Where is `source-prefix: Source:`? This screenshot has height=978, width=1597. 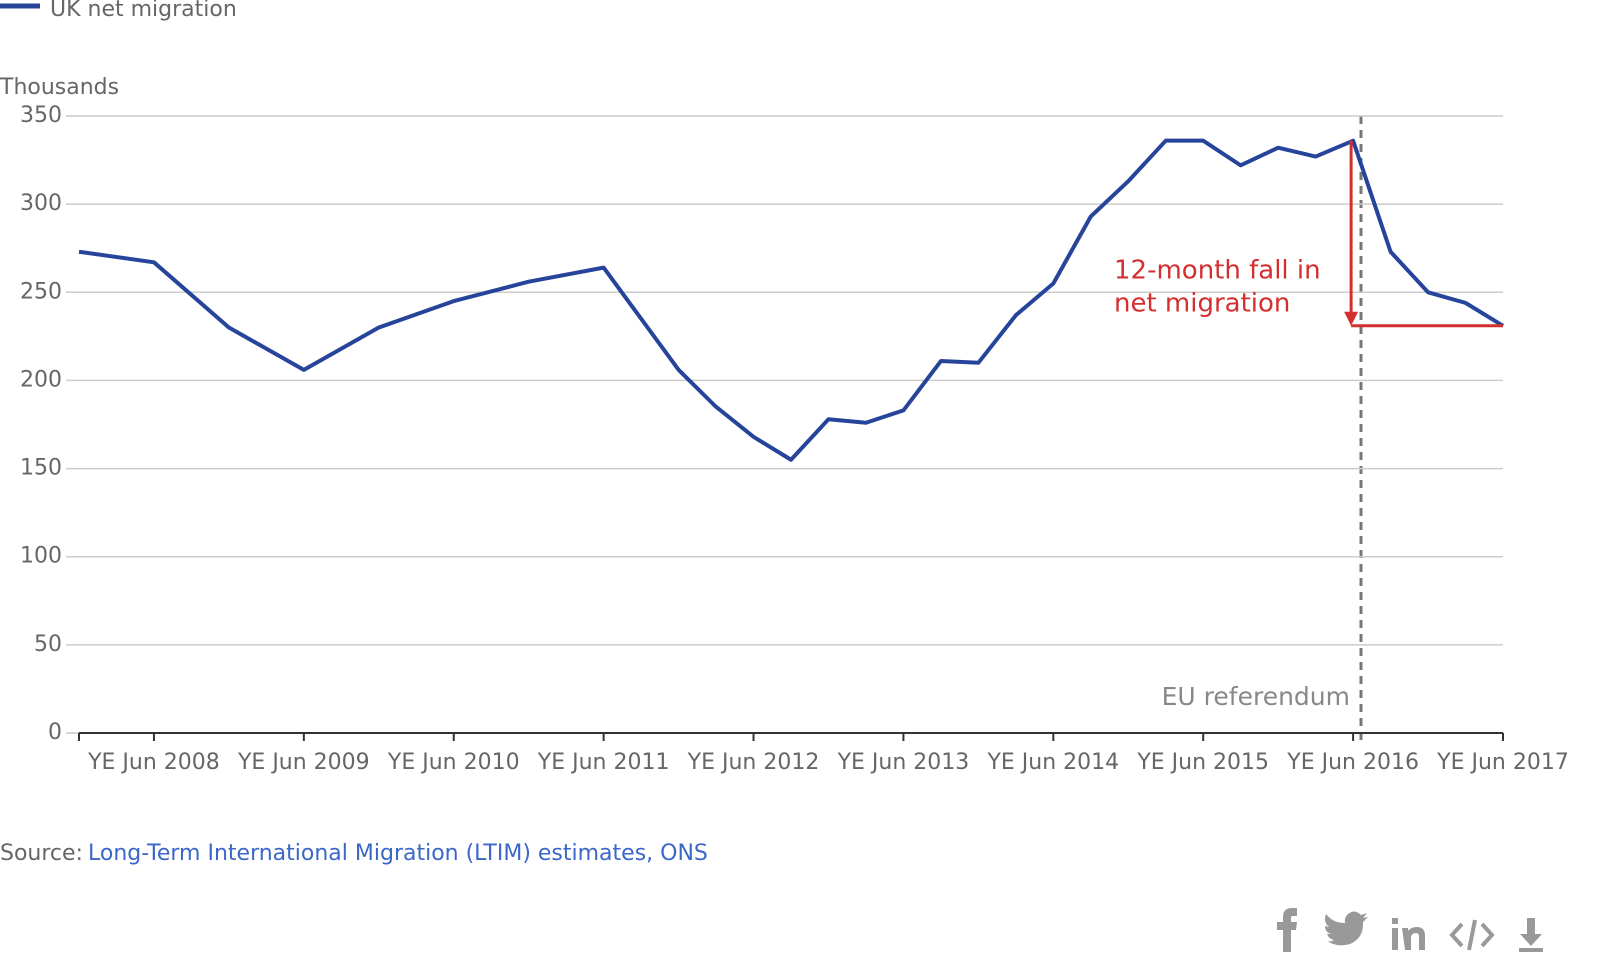 source-prefix: Source: is located at coordinates (41, 853).